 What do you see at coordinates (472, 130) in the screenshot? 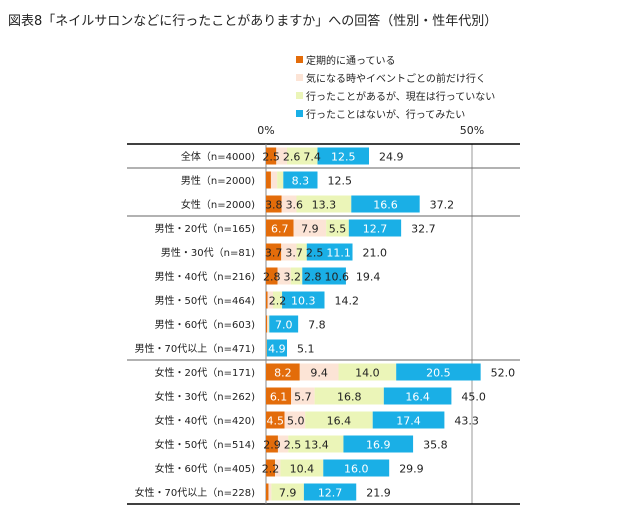
I see `x-tick-label: 50%` at bounding box center [472, 130].